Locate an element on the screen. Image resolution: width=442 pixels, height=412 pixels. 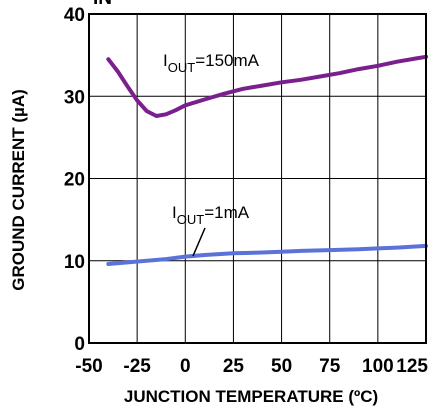
x-tick-label: 0 is located at coordinates (185, 366).